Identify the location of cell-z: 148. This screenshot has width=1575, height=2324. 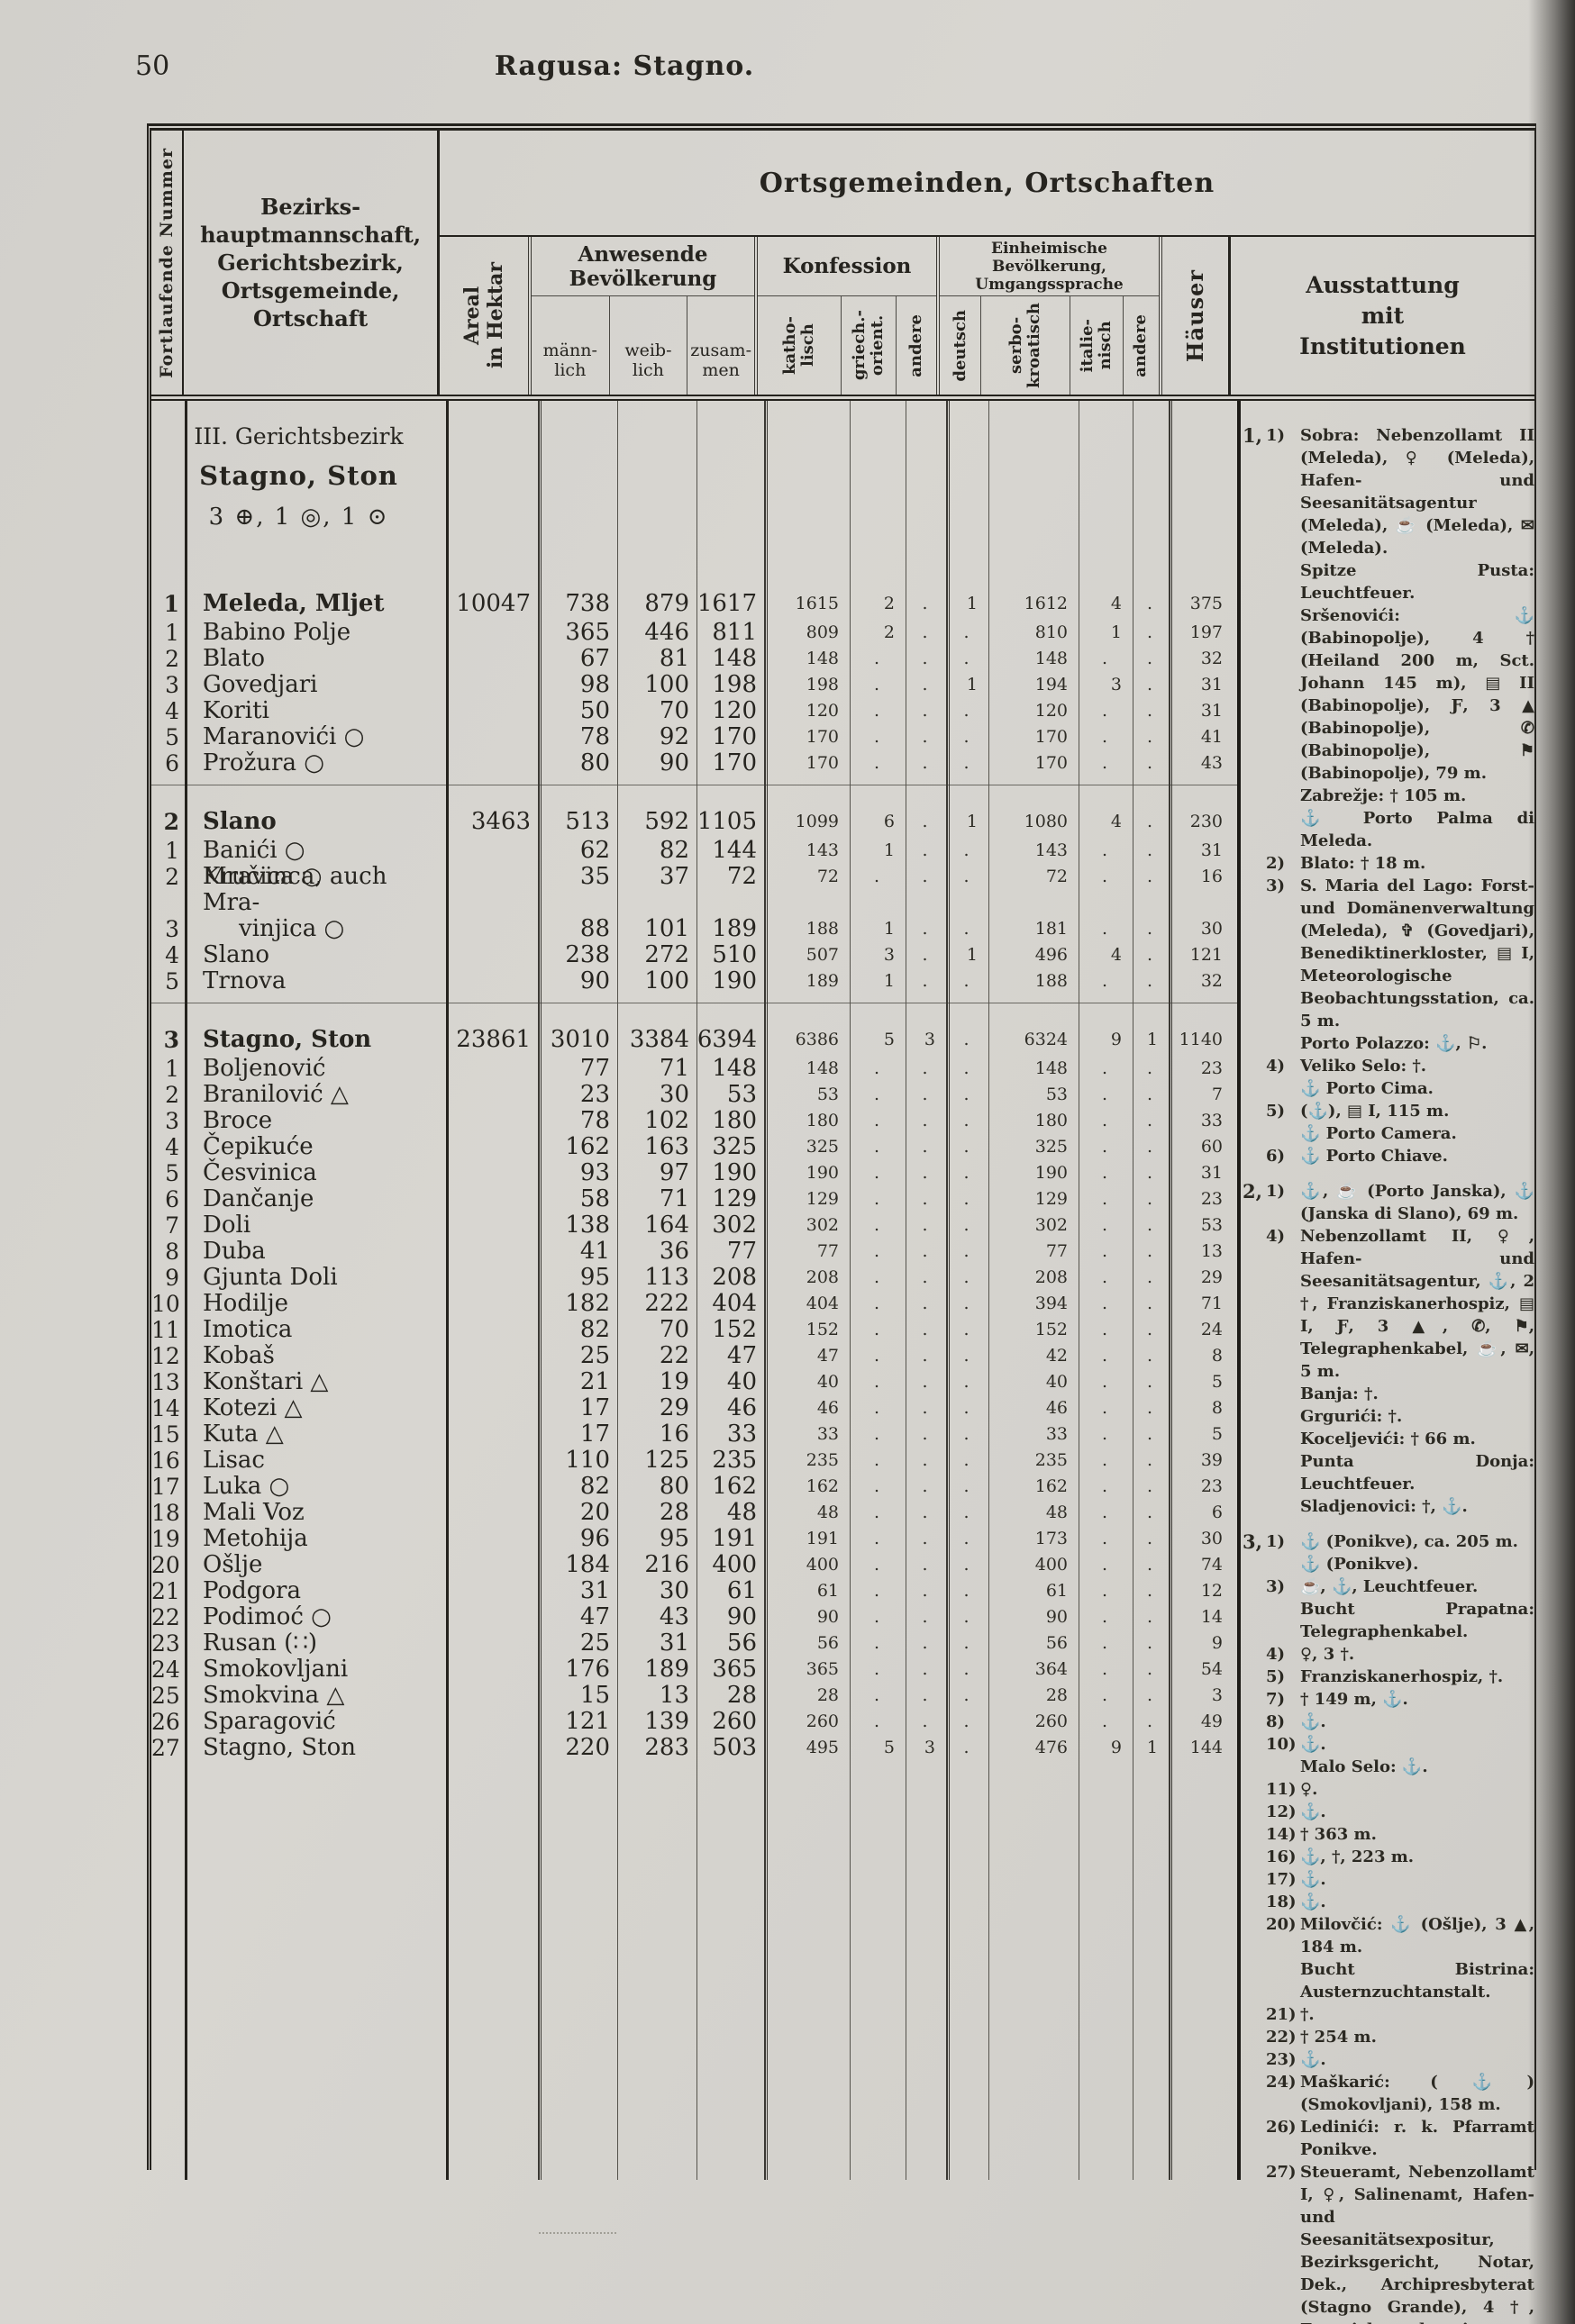
(734, 659).